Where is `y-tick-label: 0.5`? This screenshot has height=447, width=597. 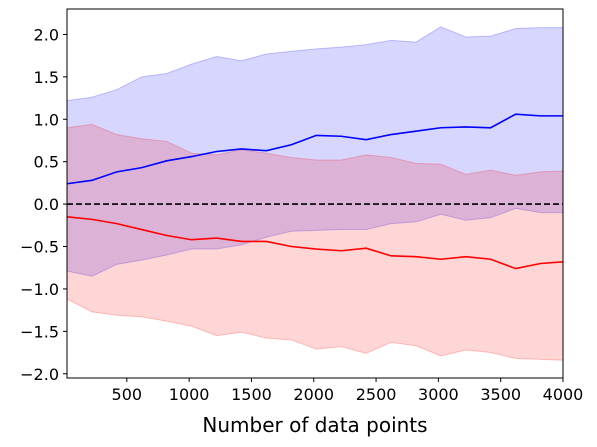 y-tick-label: 0.5 is located at coordinates (46, 162).